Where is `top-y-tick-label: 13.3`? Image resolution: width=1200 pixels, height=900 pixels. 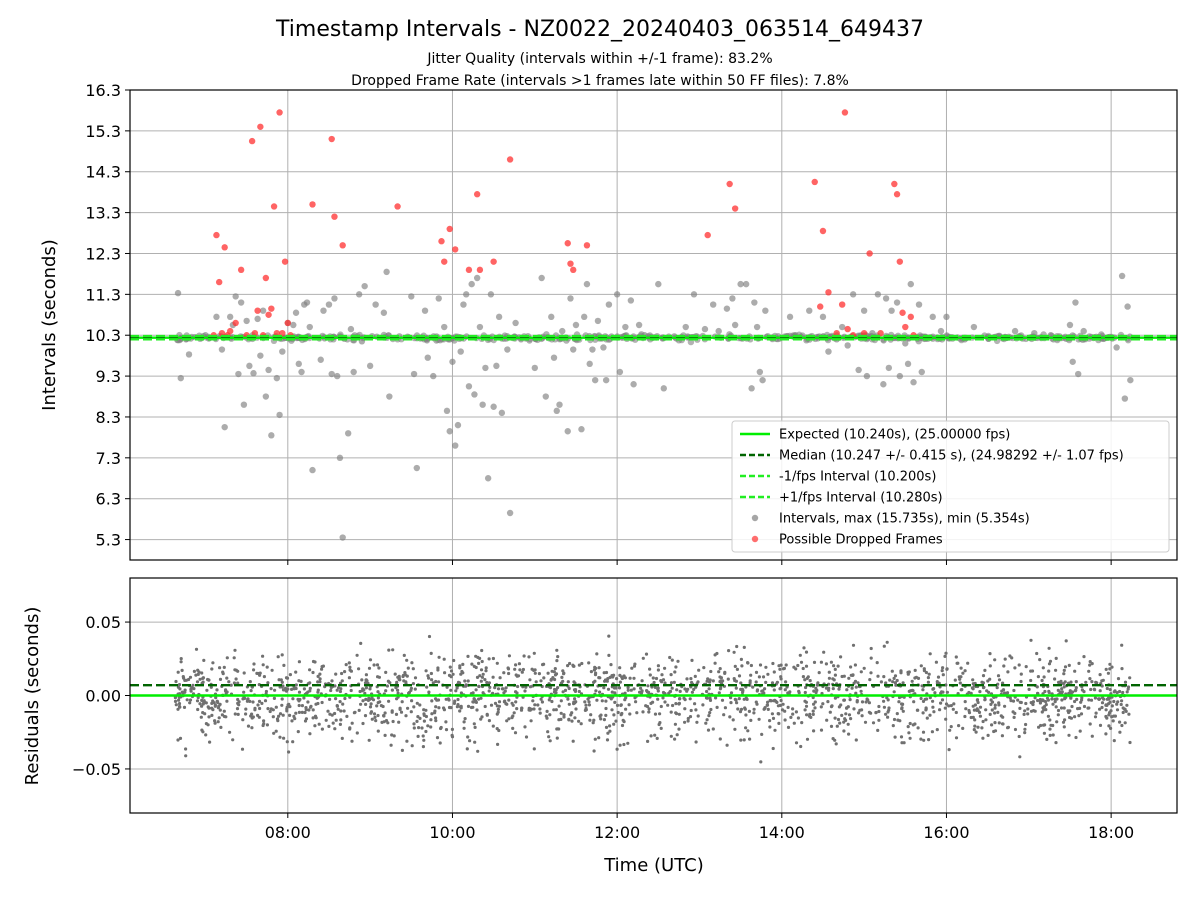
top-y-tick-label: 13.3 is located at coordinates (103, 213).